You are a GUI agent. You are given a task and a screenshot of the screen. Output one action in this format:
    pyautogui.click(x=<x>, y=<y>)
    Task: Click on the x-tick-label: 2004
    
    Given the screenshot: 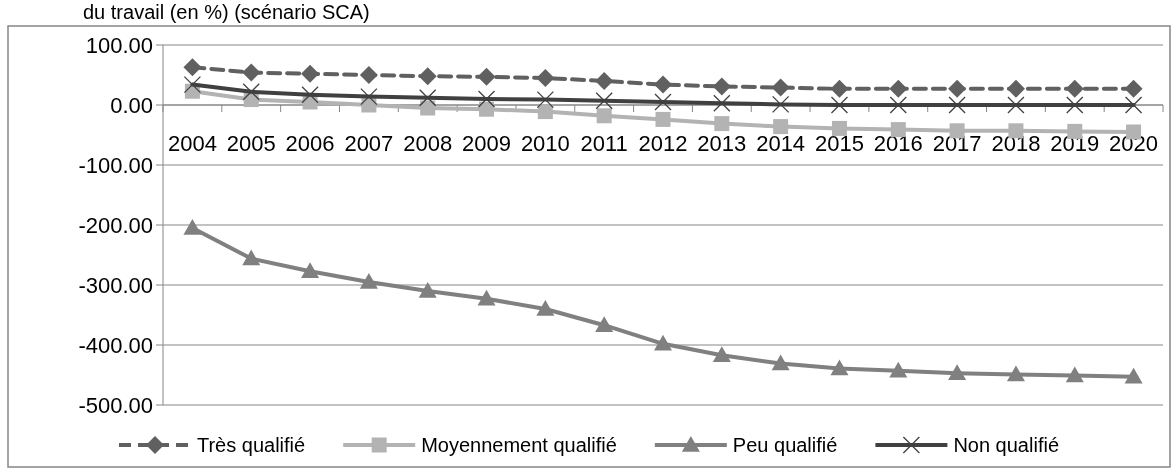 What is the action you would take?
    pyautogui.click(x=192, y=143)
    